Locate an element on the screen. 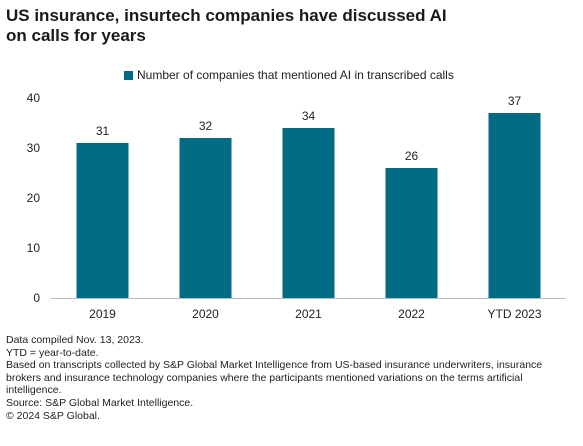 Image resolution: width=583 pixels, height=446 pixels. chart-title-line-2: on calls for years is located at coordinates (76, 35).